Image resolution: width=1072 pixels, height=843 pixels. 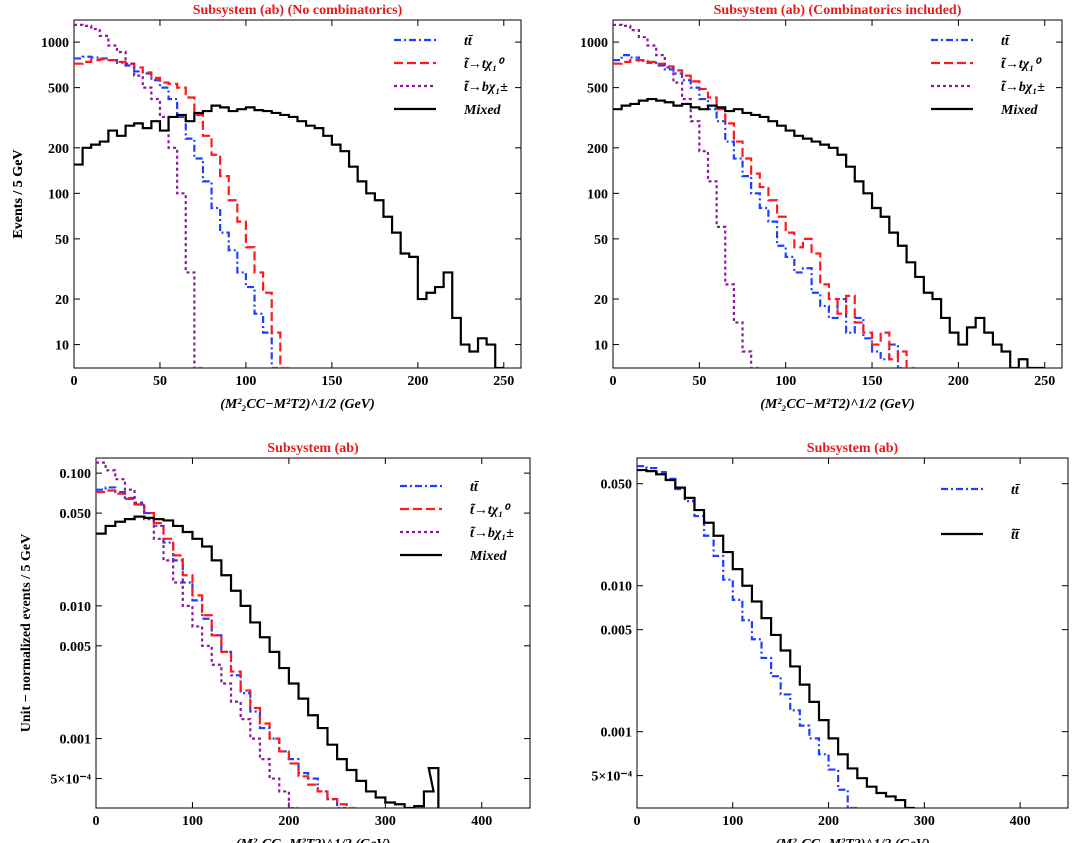 What do you see at coordinates (838, 10) in the screenshot?
I see `chart-title: Subsystem (ab) (Combinatorics included)` at bounding box center [838, 10].